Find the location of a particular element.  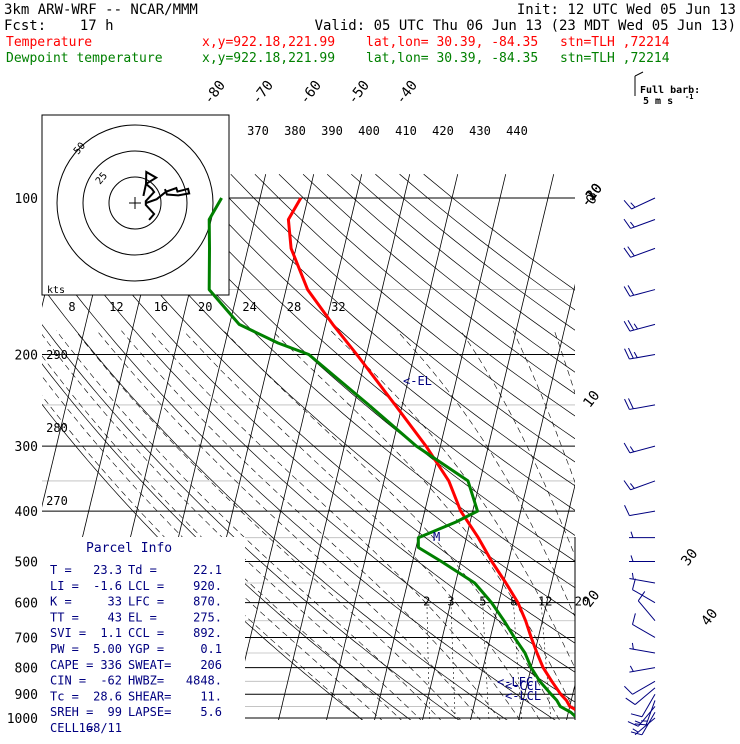

parcel-info-cell: 43 is located at coordinates (115, 617).